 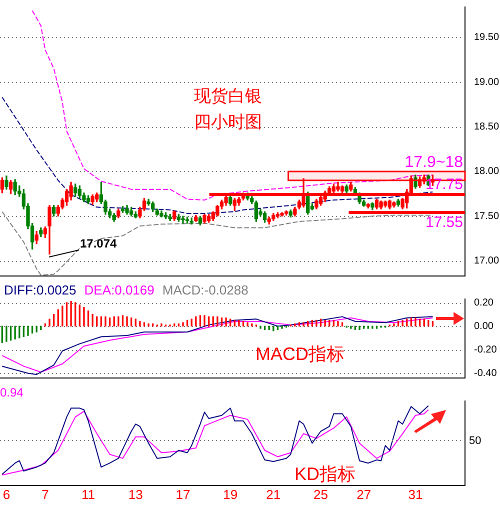 What do you see at coordinates (325, 474) in the screenshot?
I see `annotation: KD指标` at bounding box center [325, 474].